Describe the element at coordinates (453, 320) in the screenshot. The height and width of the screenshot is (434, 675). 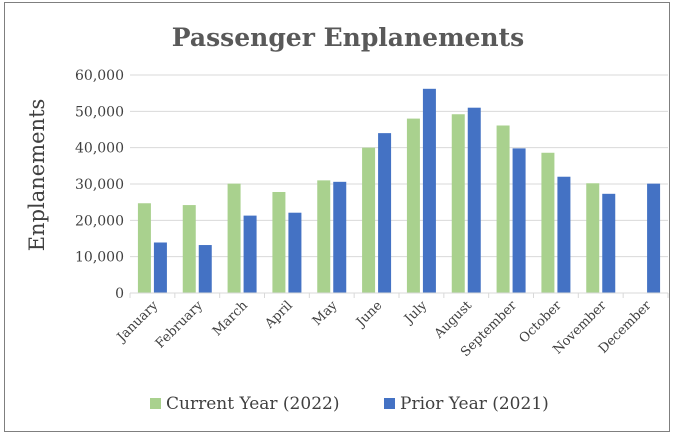
I see `x-tick-label: August` at that location.